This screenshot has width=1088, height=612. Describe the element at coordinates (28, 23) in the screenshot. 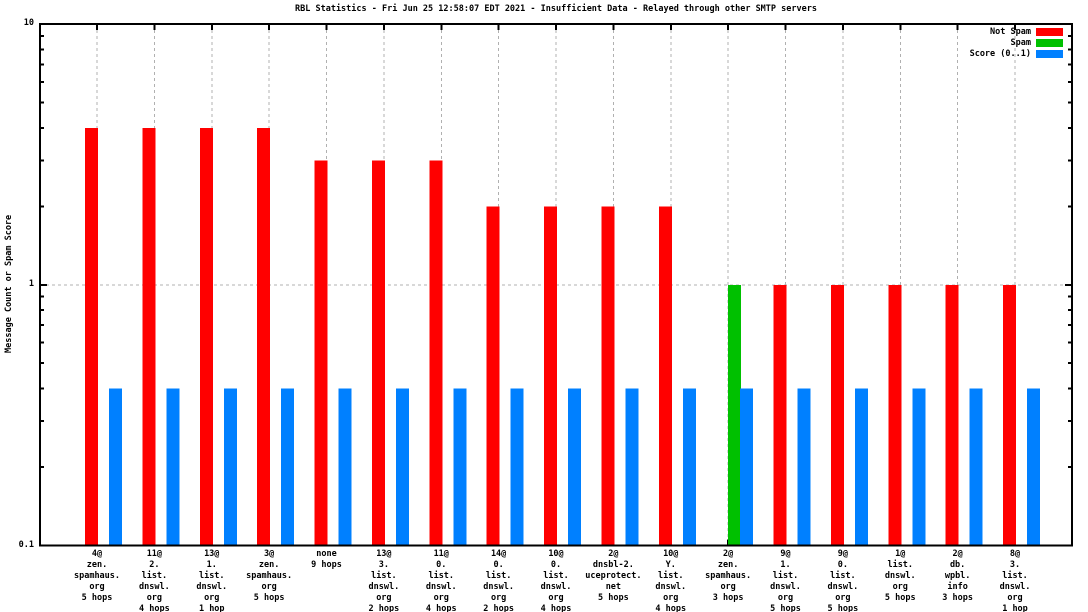

I see `y-tick-label-10: 10` at that location.